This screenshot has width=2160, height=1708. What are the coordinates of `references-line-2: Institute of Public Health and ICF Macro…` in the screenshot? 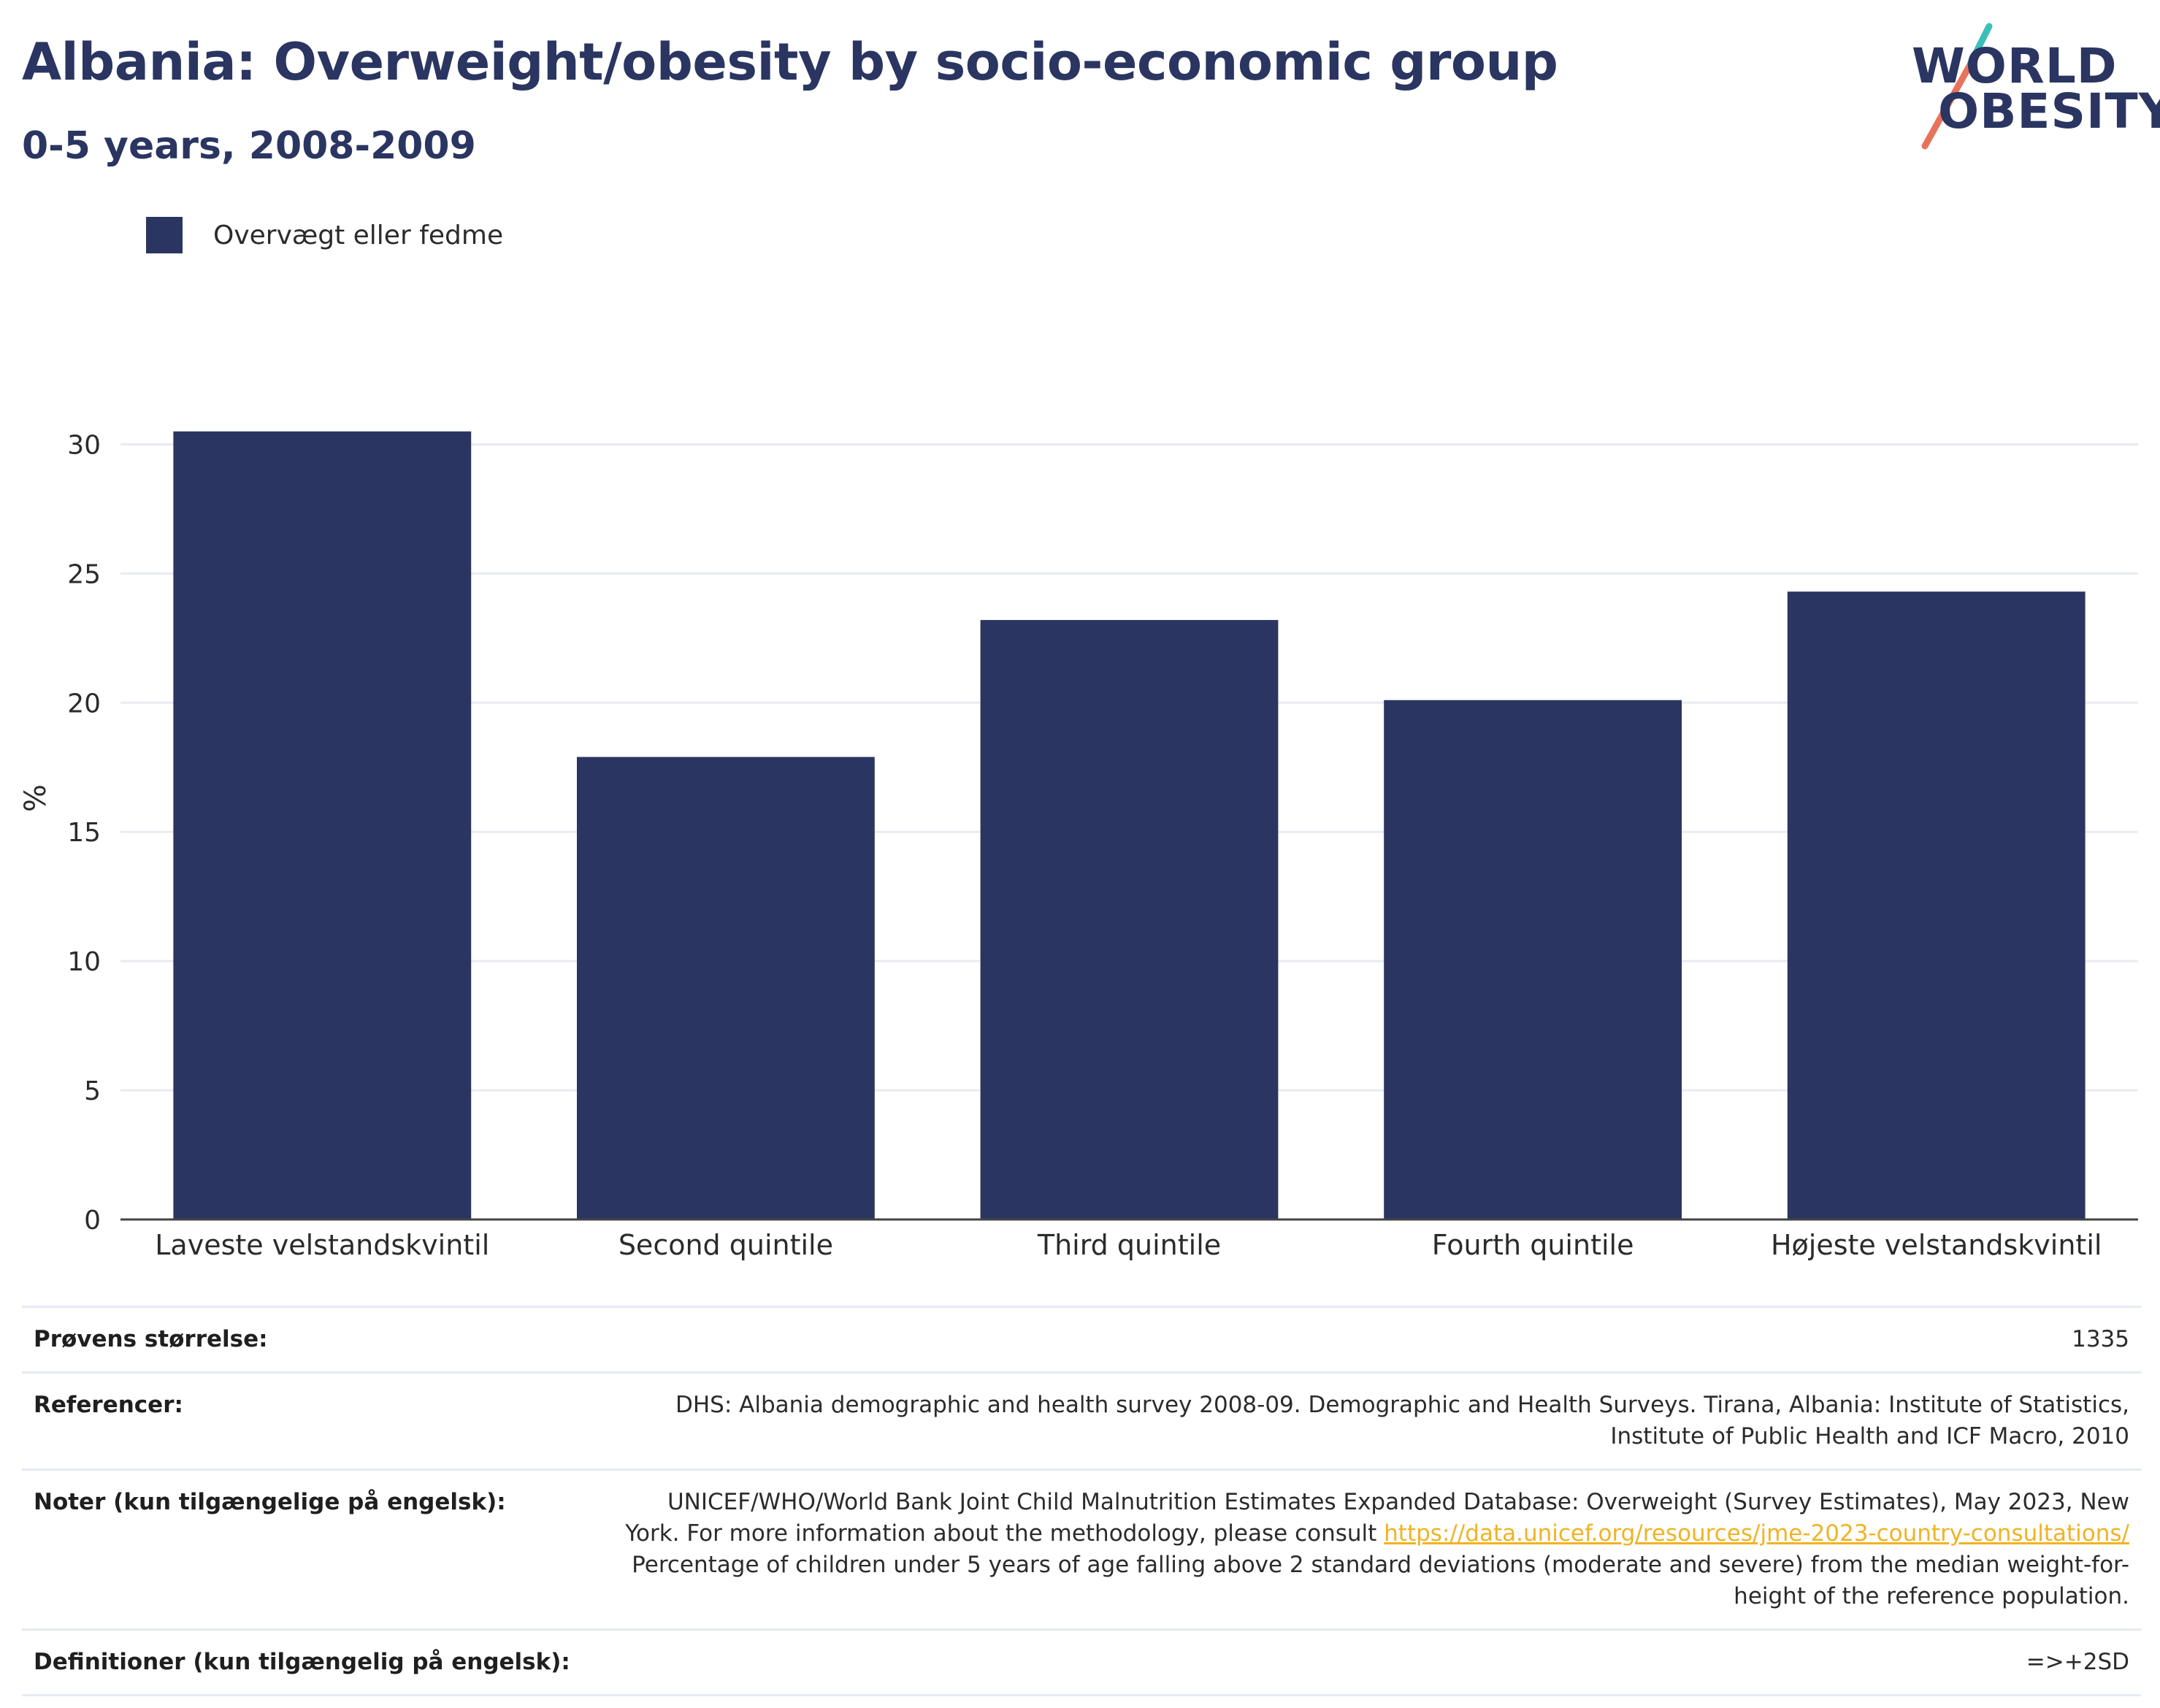 It's located at (1869, 1436).